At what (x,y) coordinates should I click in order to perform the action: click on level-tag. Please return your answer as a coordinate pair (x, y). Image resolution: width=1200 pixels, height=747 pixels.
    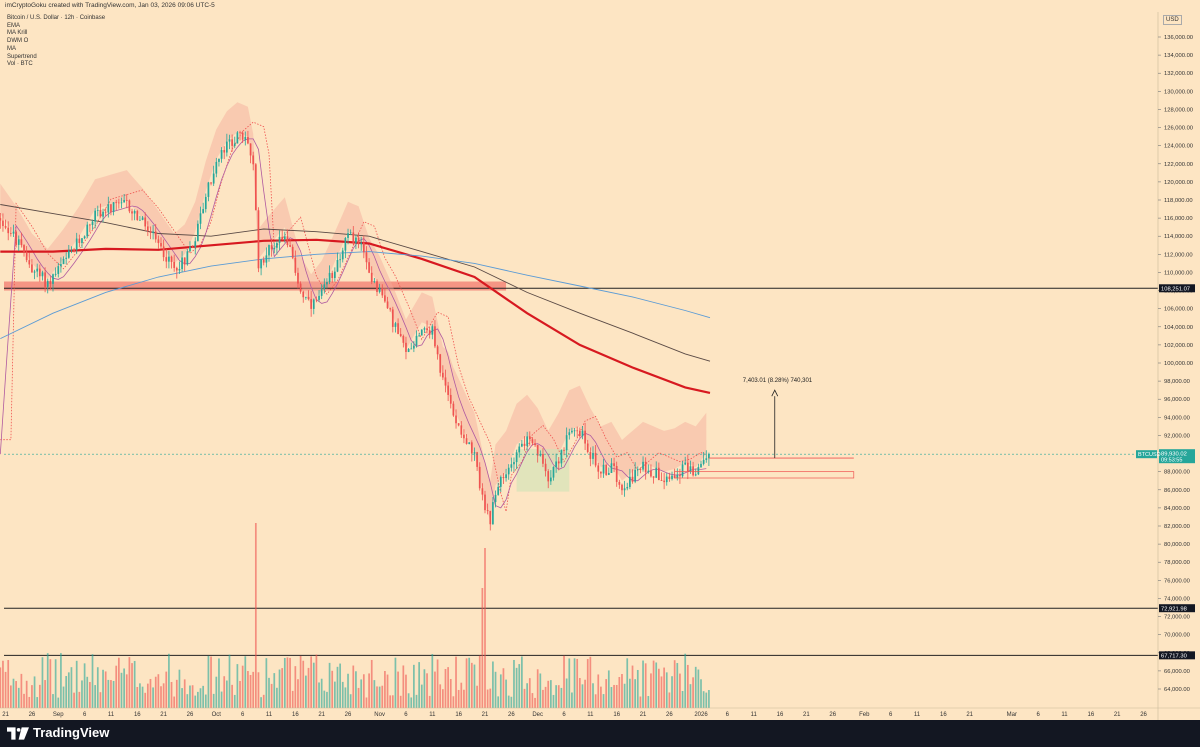
    Looking at the image, I should click on (1177, 655).